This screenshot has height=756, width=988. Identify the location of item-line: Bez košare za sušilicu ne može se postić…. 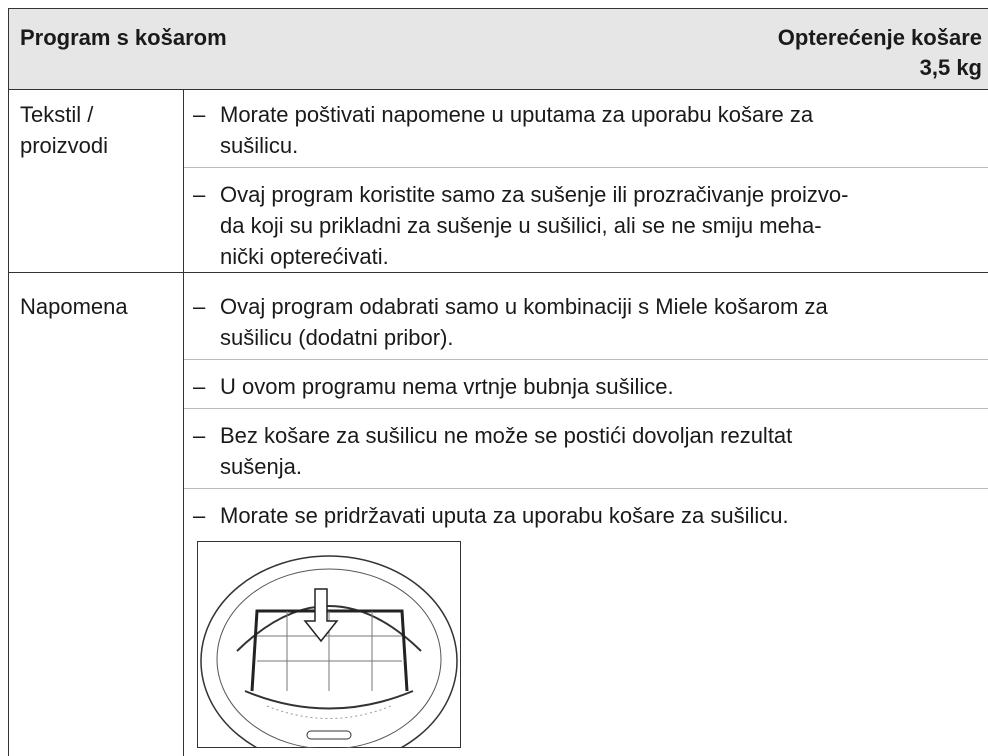
(506, 435).